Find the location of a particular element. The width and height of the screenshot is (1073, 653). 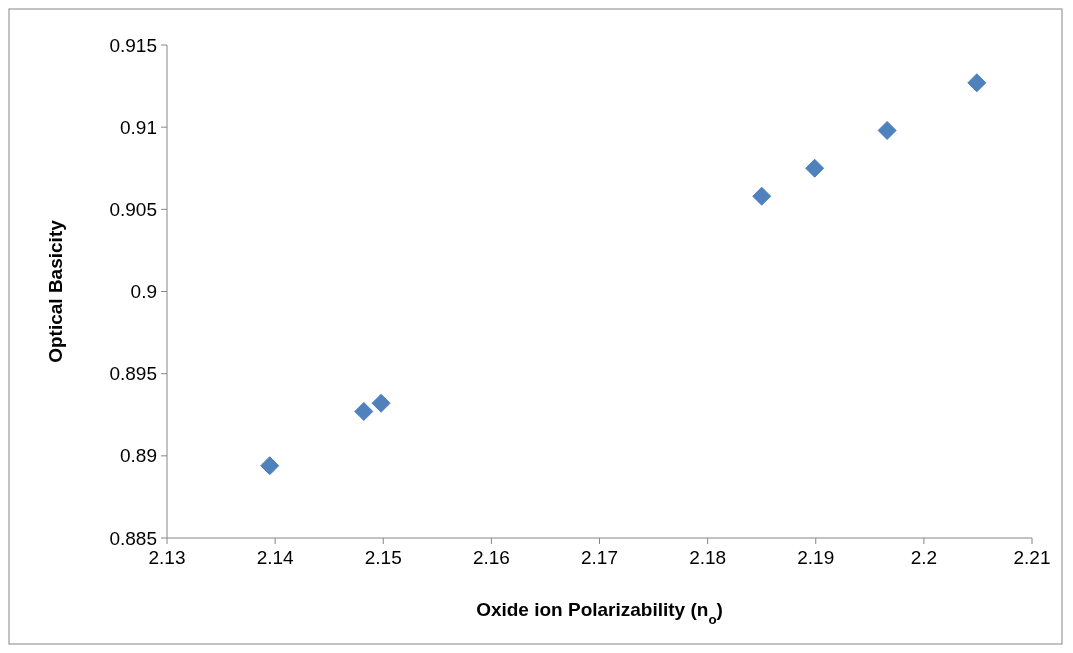

y-tick-label: 0.9 is located at coordinates (143, 292).